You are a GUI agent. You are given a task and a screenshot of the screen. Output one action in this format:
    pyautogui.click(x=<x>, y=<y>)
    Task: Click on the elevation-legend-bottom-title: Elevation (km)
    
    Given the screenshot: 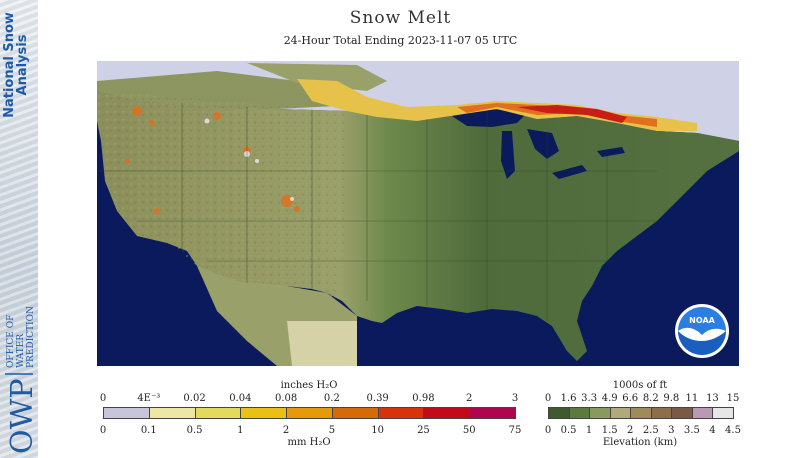 What is the action you would take?
    pyautogui.click(x=640, y=442)
    